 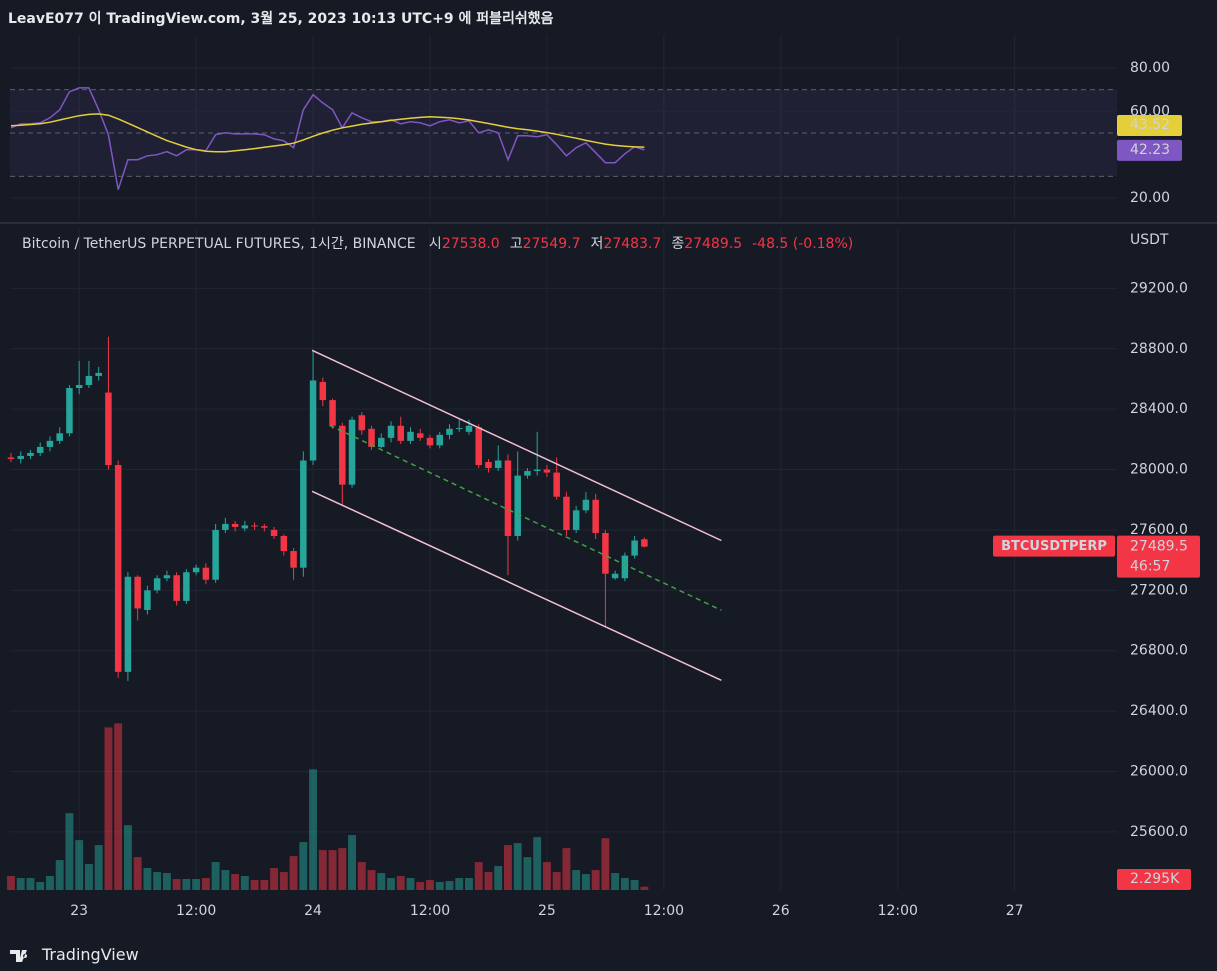 I want to click on ohlc-value: 27538.0, so click(x=470, y=244).